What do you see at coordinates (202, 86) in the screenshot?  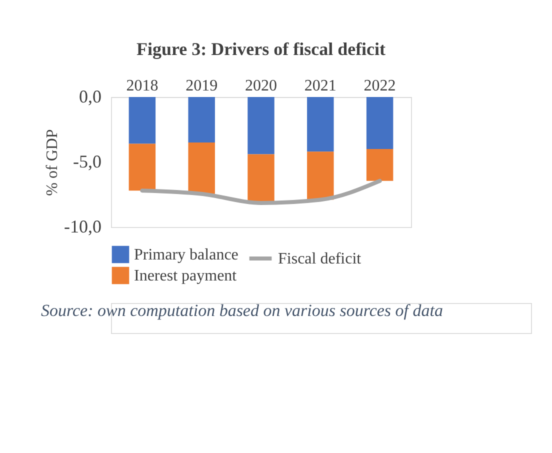 I see `x-tick-label: 2019` at bounding box center [202, 86].